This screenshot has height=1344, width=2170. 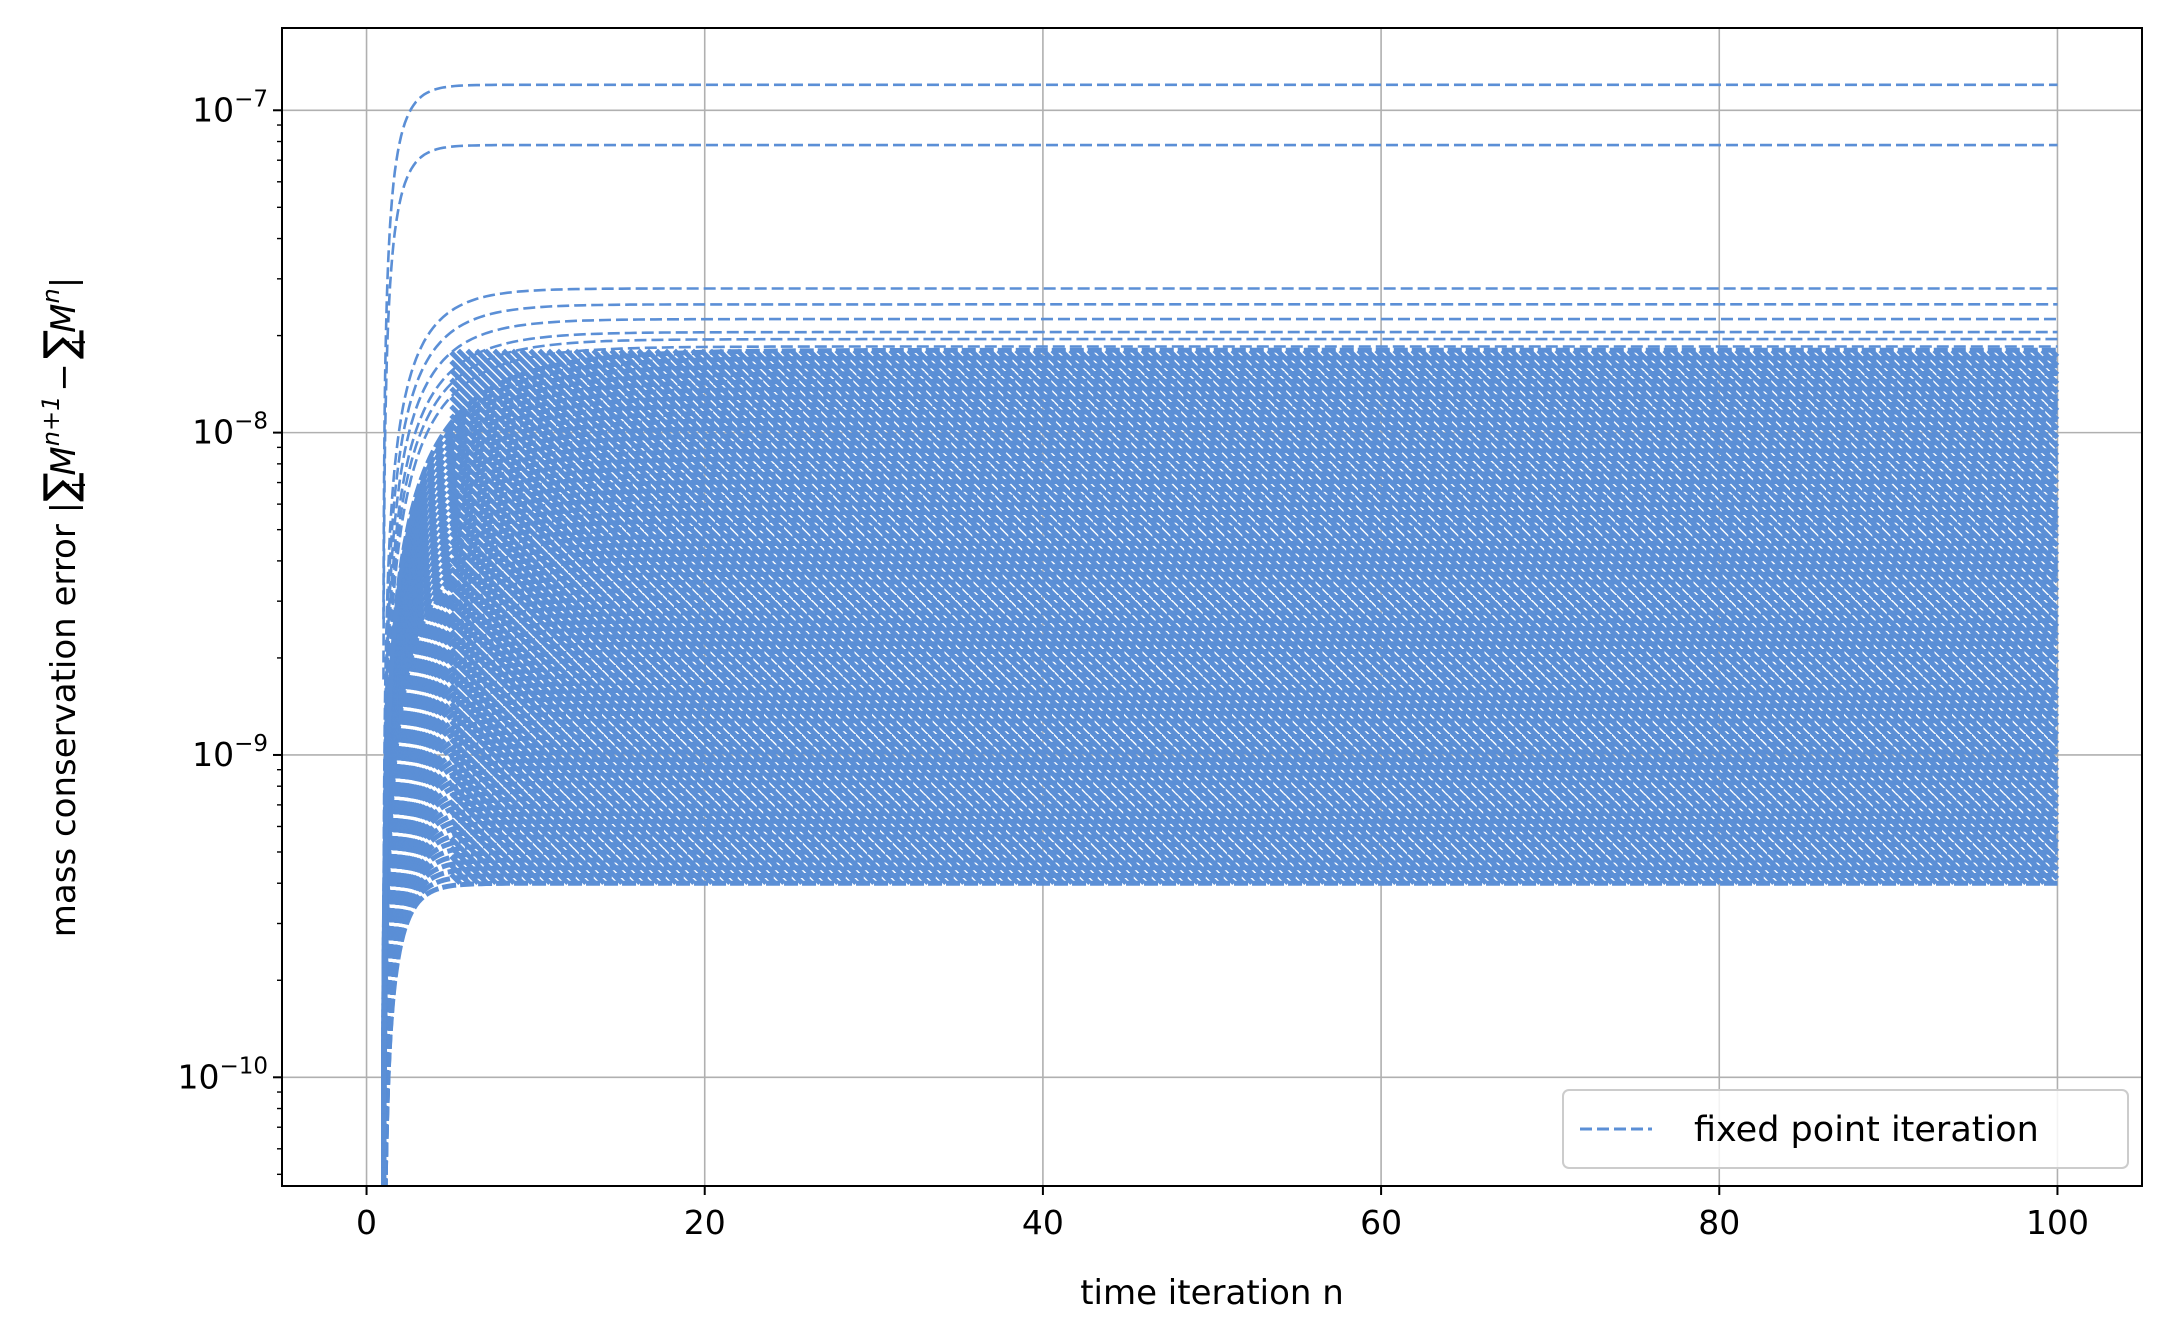 I want to click on legend: fixed point iteration, so click(x=1845, y=1129).